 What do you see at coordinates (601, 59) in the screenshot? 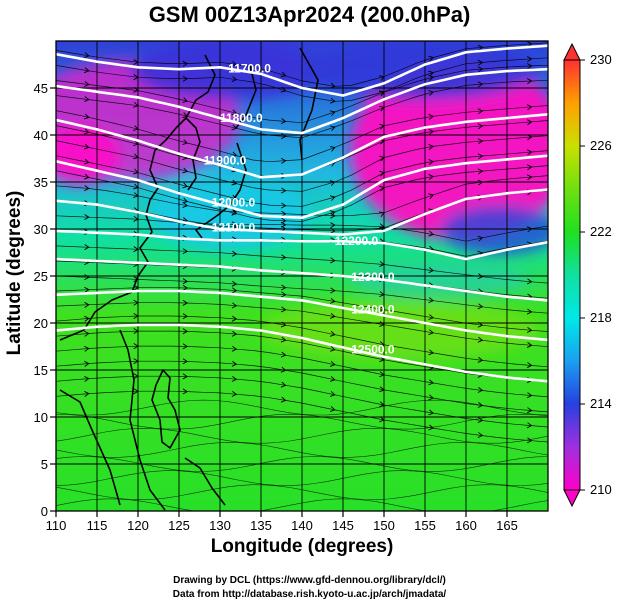
I see `colorbar-tick-label: 230` at bounding box center [601, 59].